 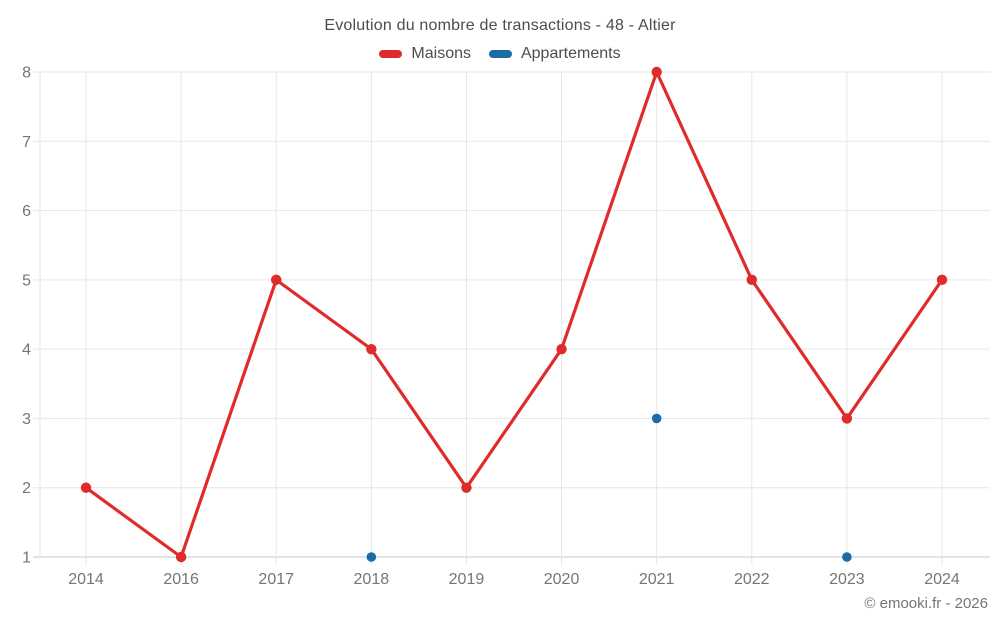 I want to click on data-point-maisons-2020, so click(x=561, y=349).